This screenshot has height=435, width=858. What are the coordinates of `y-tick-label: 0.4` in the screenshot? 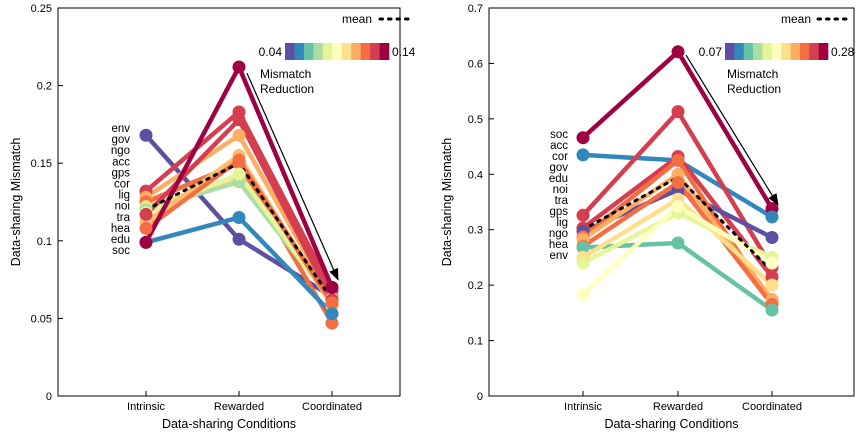 It's located at (475, 175).